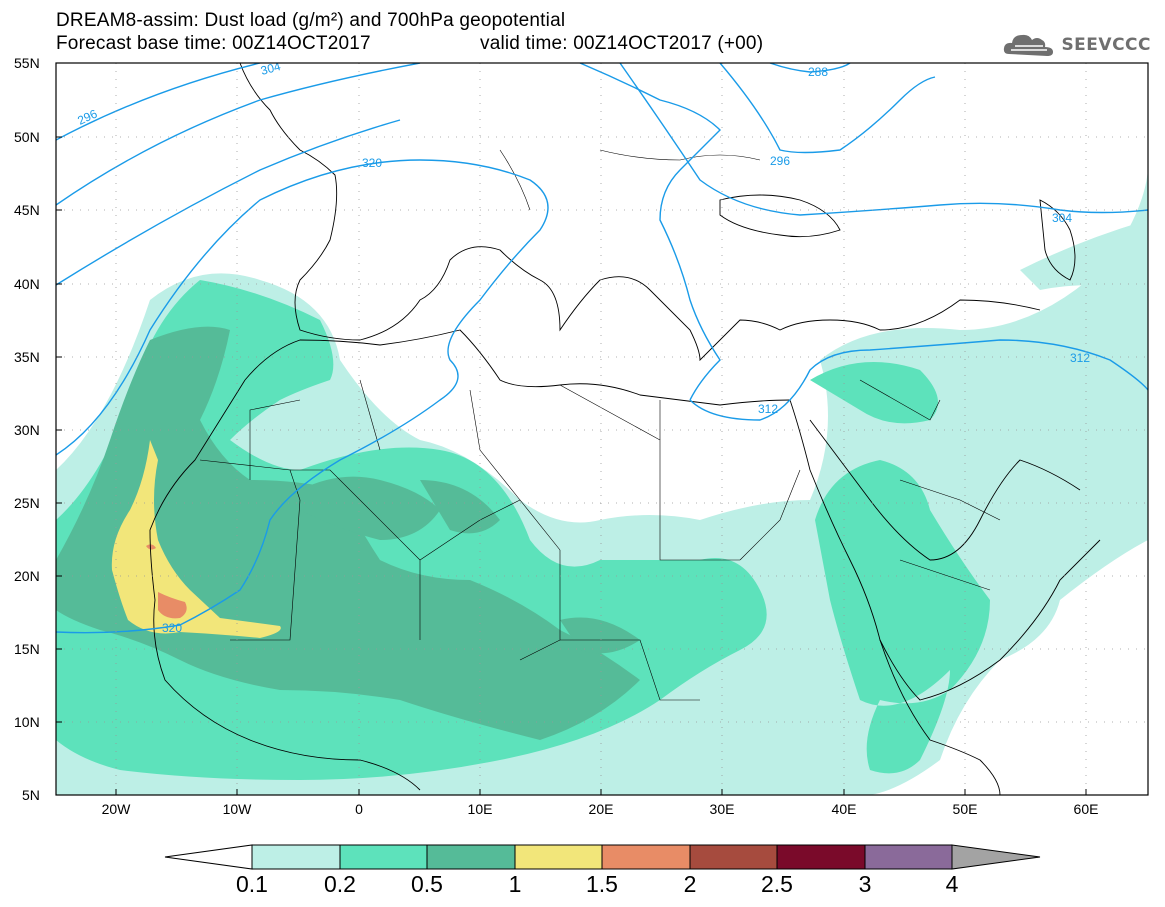 The width and height of the screenshot is (1165, 907). Describe the element at coordinates (27, 503) in the screenshot. I see `lat-label: 25N` at that location.